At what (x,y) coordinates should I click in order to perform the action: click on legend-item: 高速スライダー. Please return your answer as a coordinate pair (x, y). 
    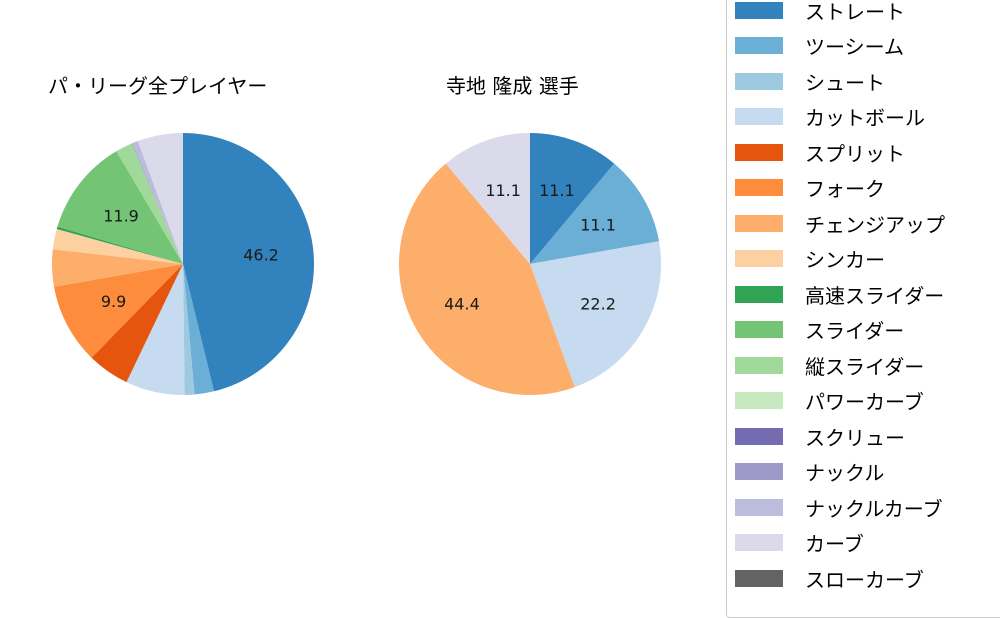
    Looking at the image, I should click on (839, 294).